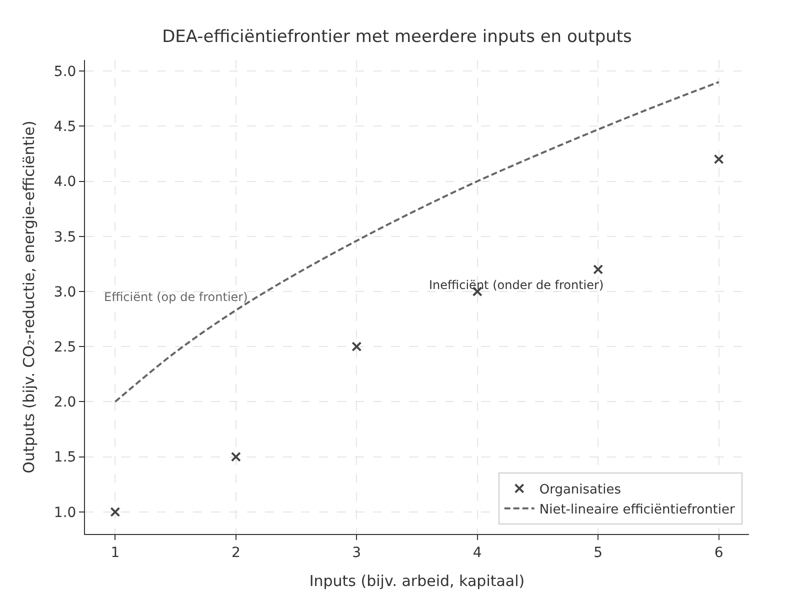 Image resolution: width=794 pixels, height=598 pixels. I want to click on y-tick-label: 4.5, so click(65, 127).